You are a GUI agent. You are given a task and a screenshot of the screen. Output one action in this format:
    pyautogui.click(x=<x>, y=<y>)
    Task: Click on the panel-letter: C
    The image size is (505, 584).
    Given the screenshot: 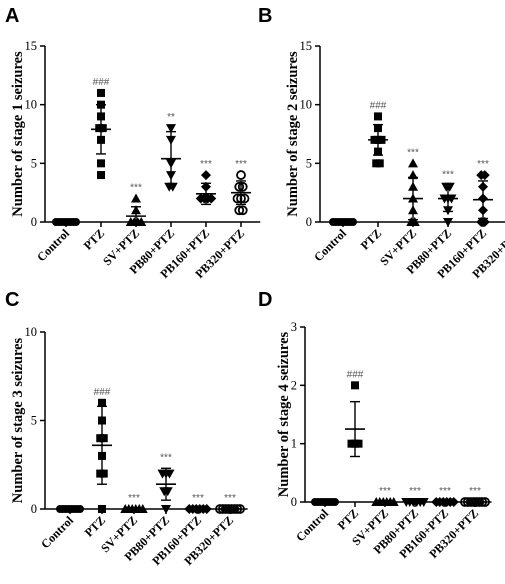 What is the action you would take?
    pyautogui.click(x=12, y=300)
    